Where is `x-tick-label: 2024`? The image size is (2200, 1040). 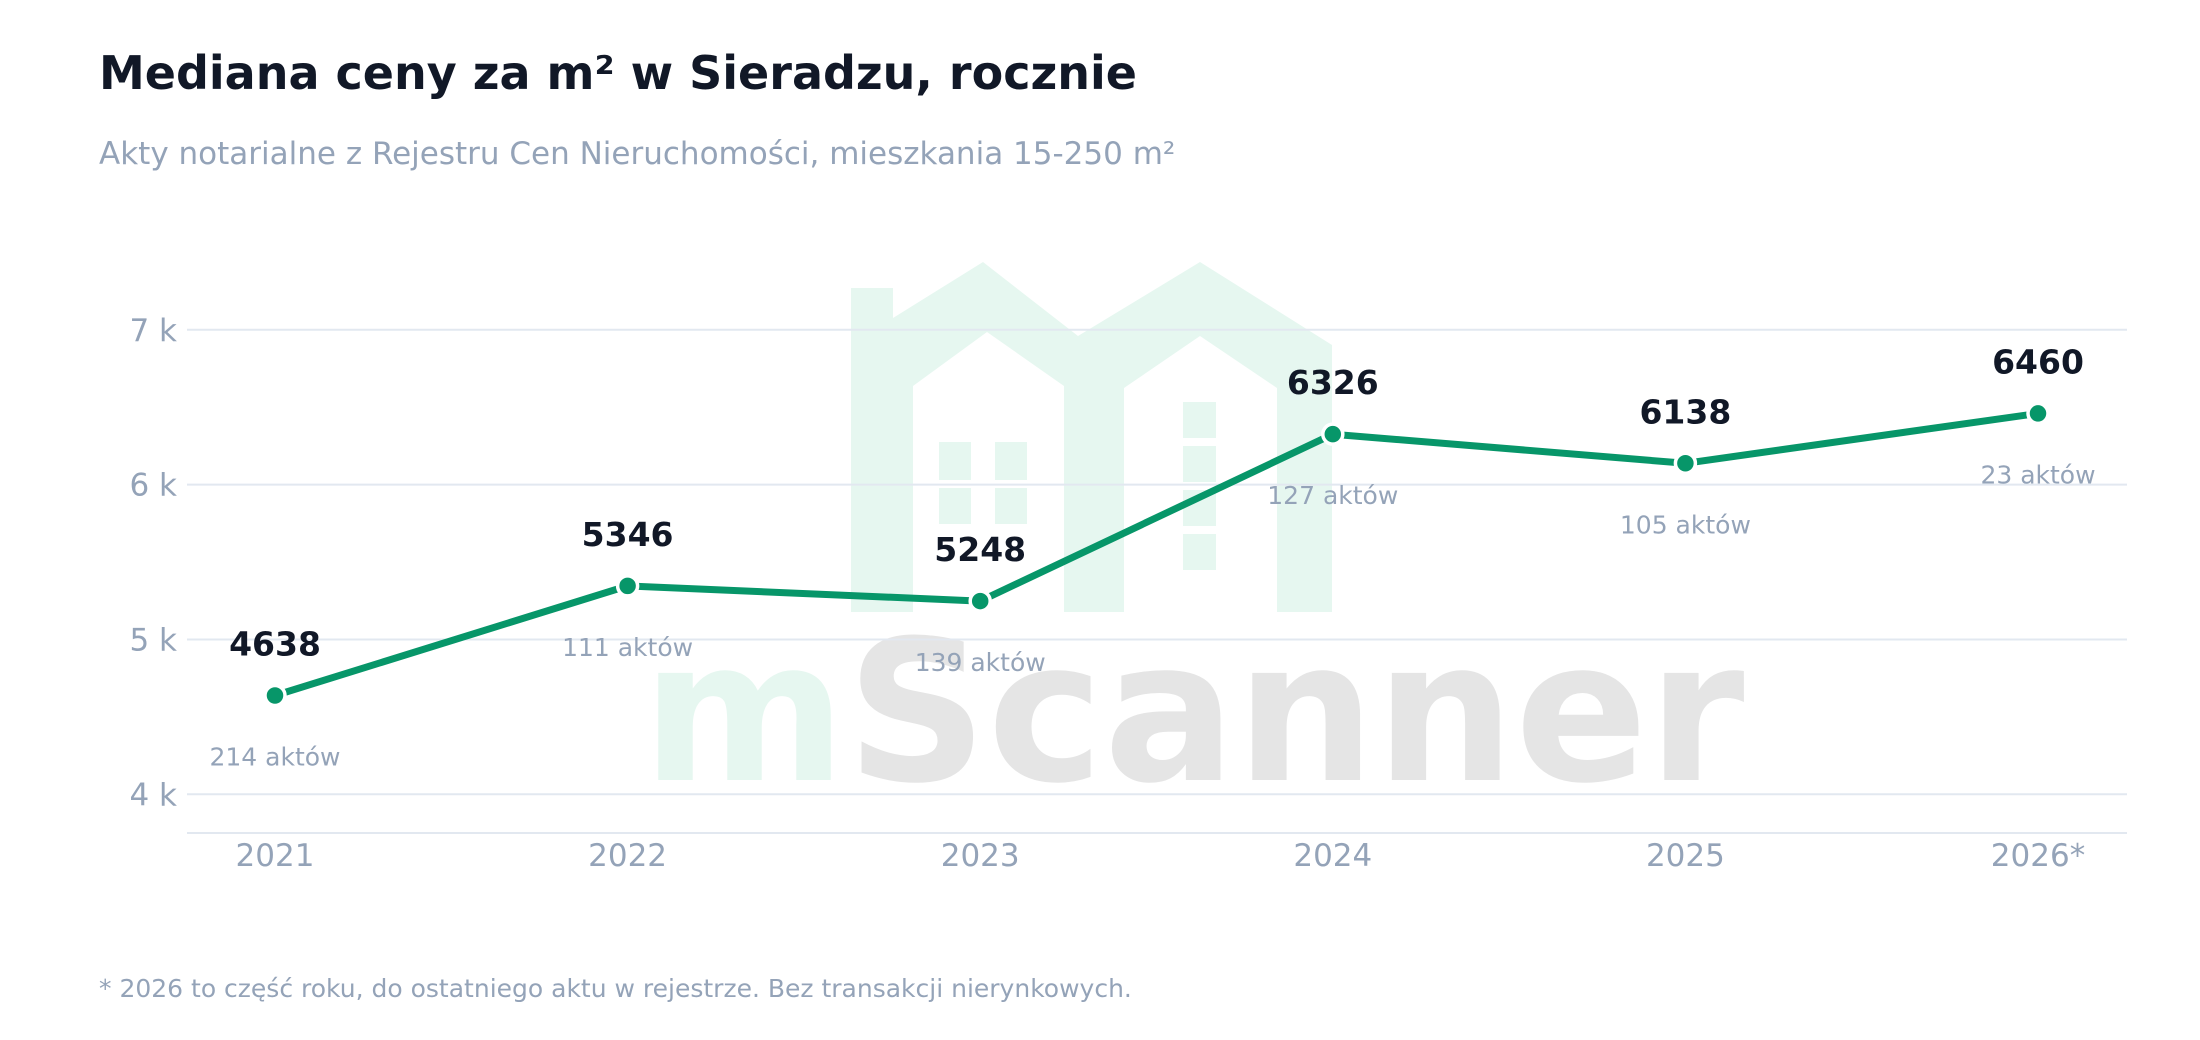 x-tick-label: 2024 is located at coordinates (1332, 856).